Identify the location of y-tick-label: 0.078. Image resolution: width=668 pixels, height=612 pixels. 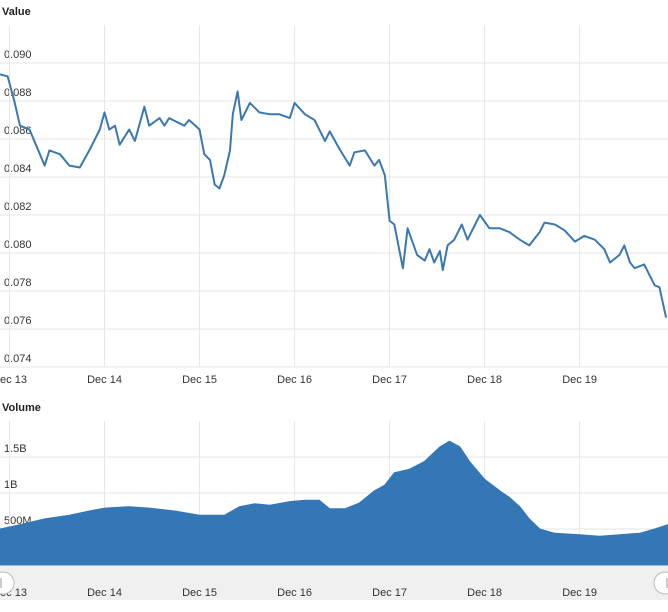
(18, 283).